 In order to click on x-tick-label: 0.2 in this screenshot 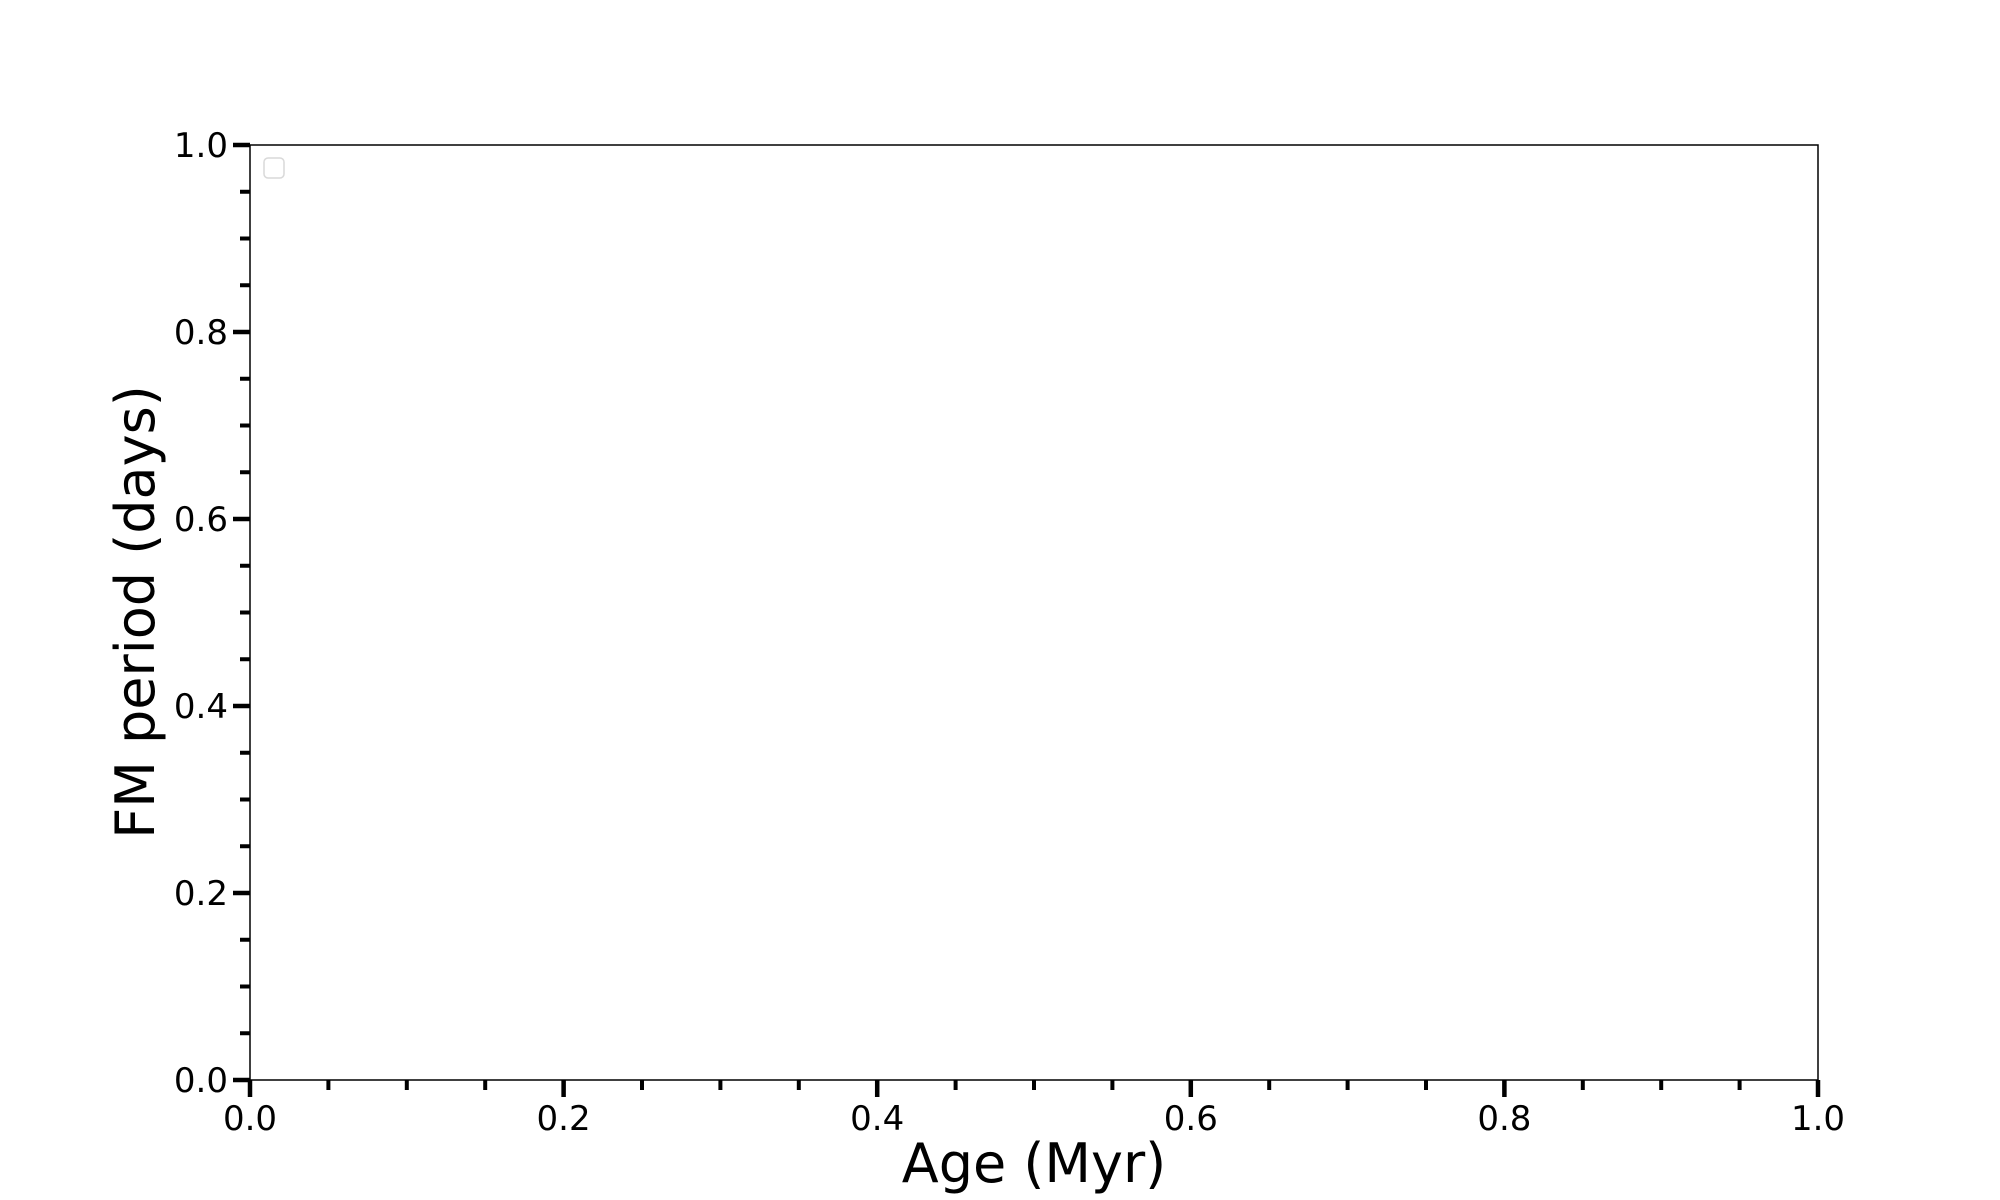, I will do `click(564, 1119)`.